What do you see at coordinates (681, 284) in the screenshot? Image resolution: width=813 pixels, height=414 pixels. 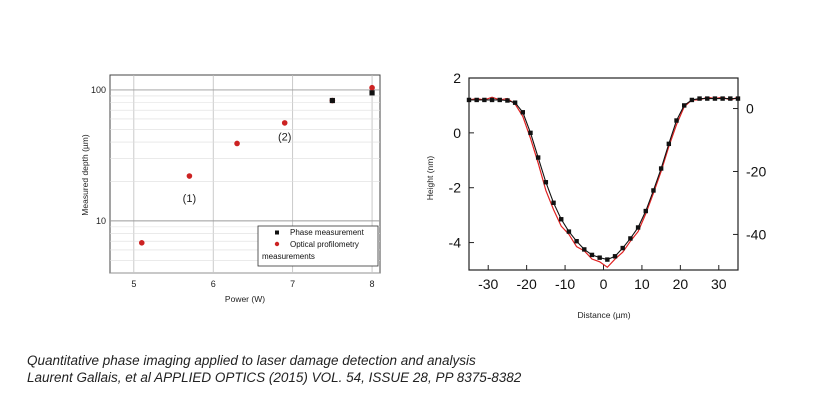 I see `right-x-tick-label: 20` at bounding box center [681, 284].